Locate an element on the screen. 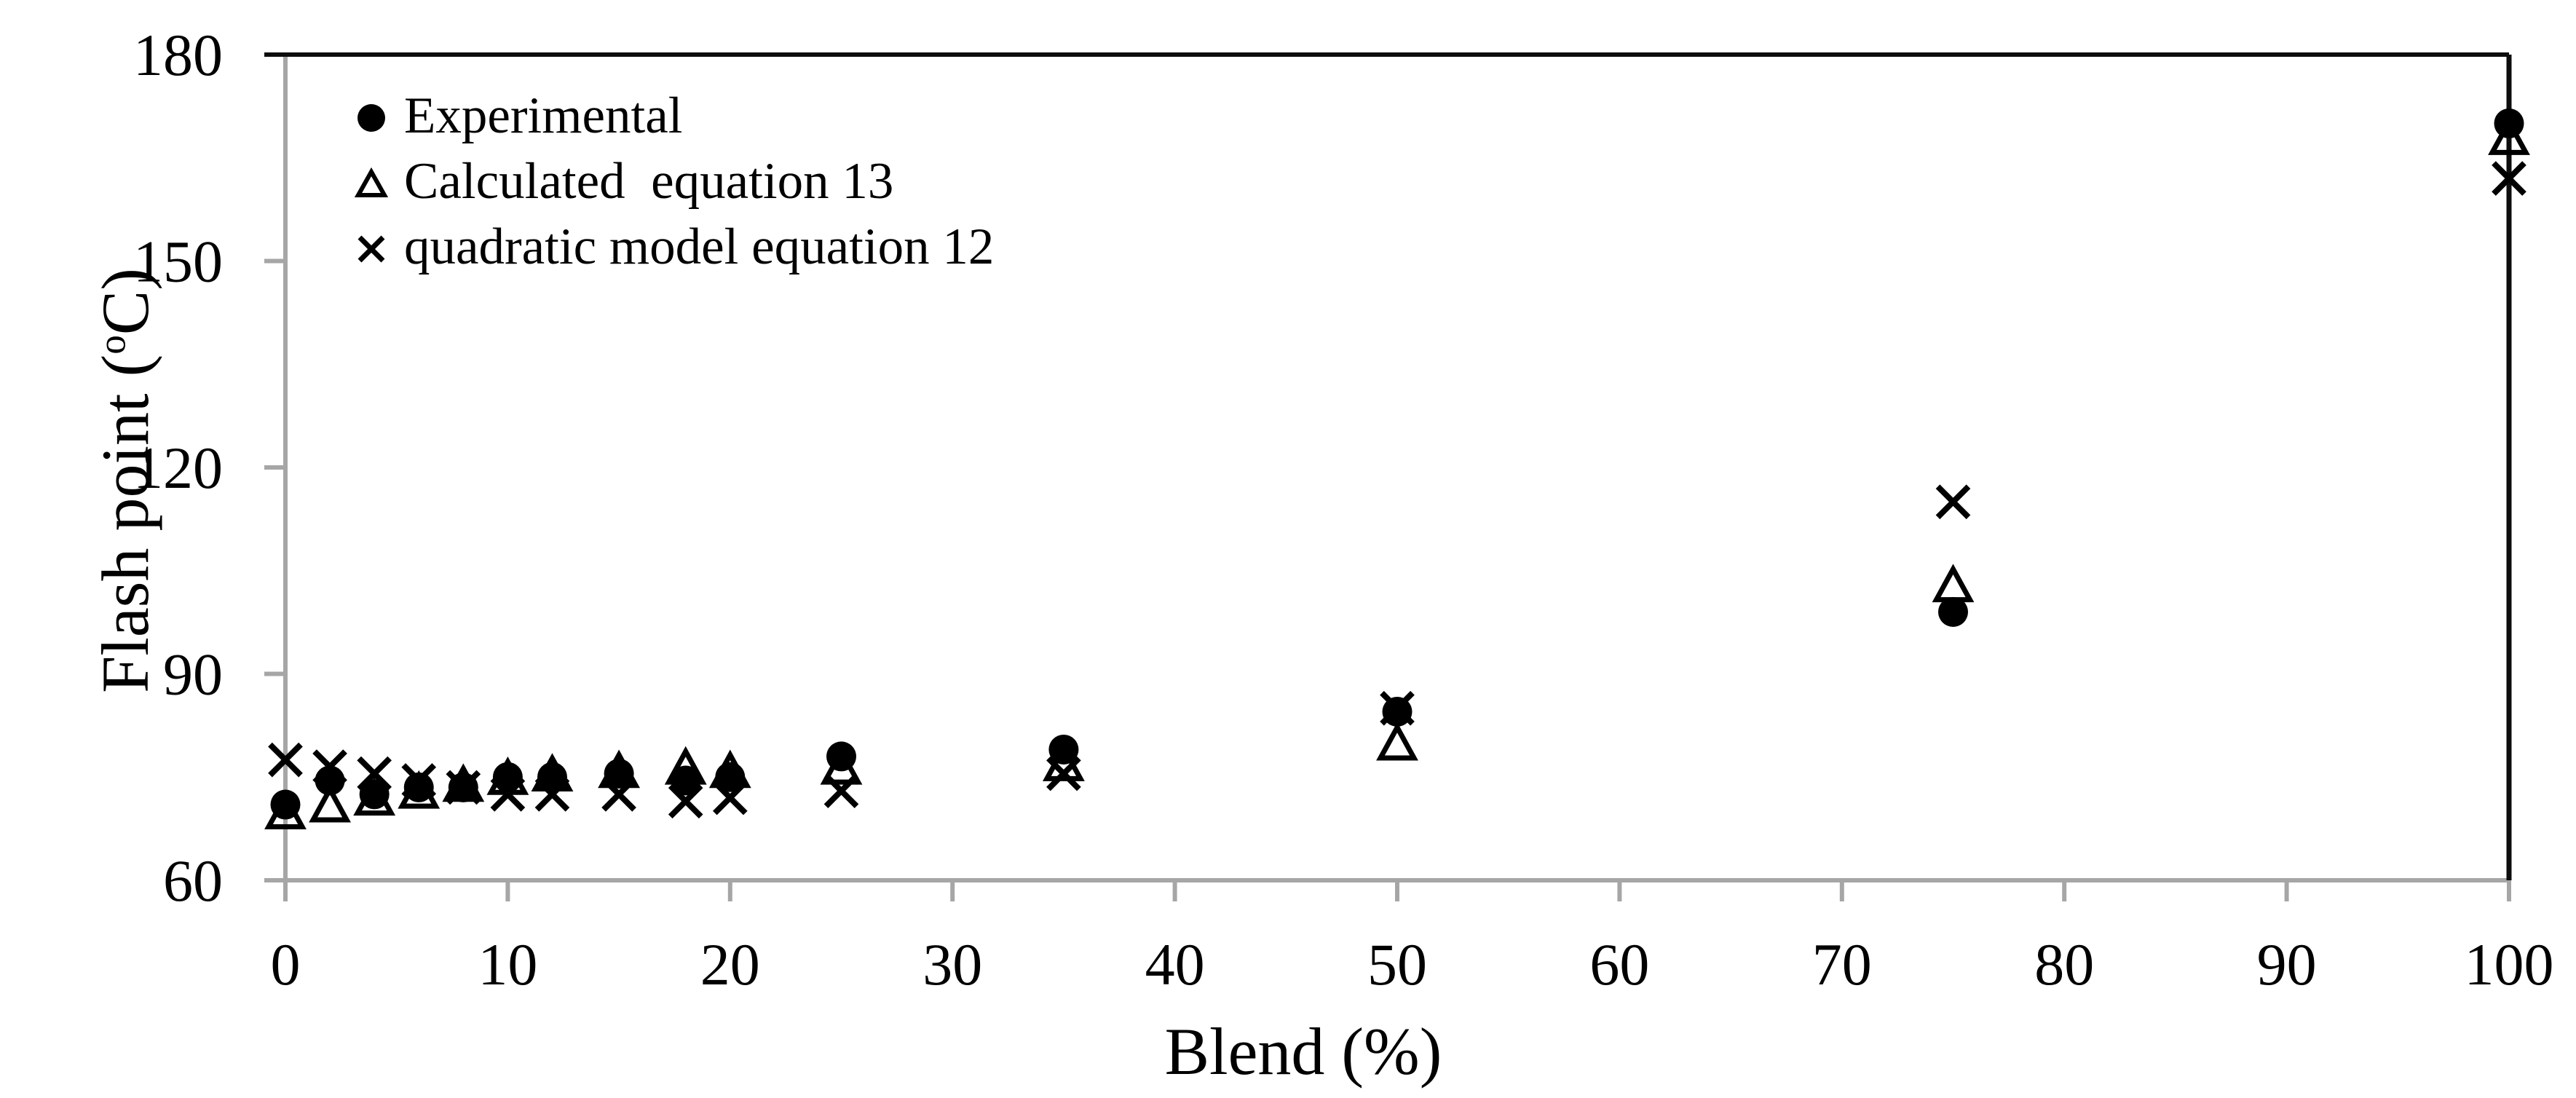 The width and height of the screenshot is (2576, 1098). x-tick-label: 60 is located at coordinates (1619, 964).